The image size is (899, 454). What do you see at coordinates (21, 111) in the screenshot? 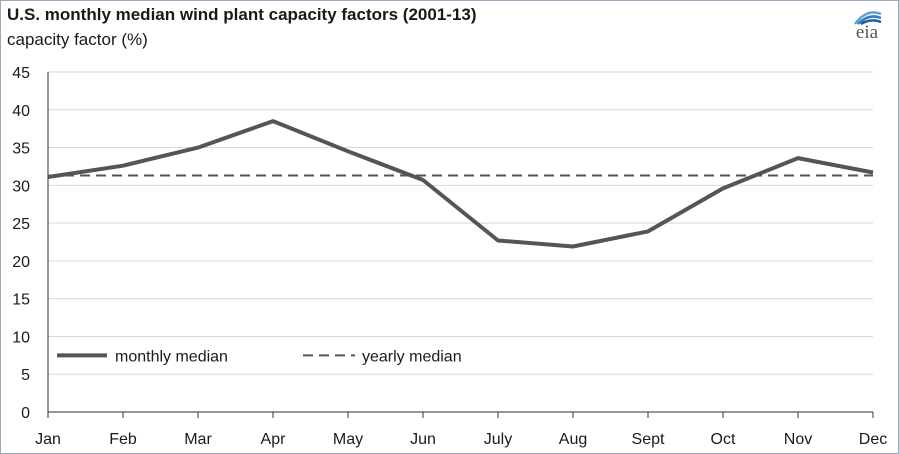
I see `y-tick-label: 40` at bounding box center [21, 111].